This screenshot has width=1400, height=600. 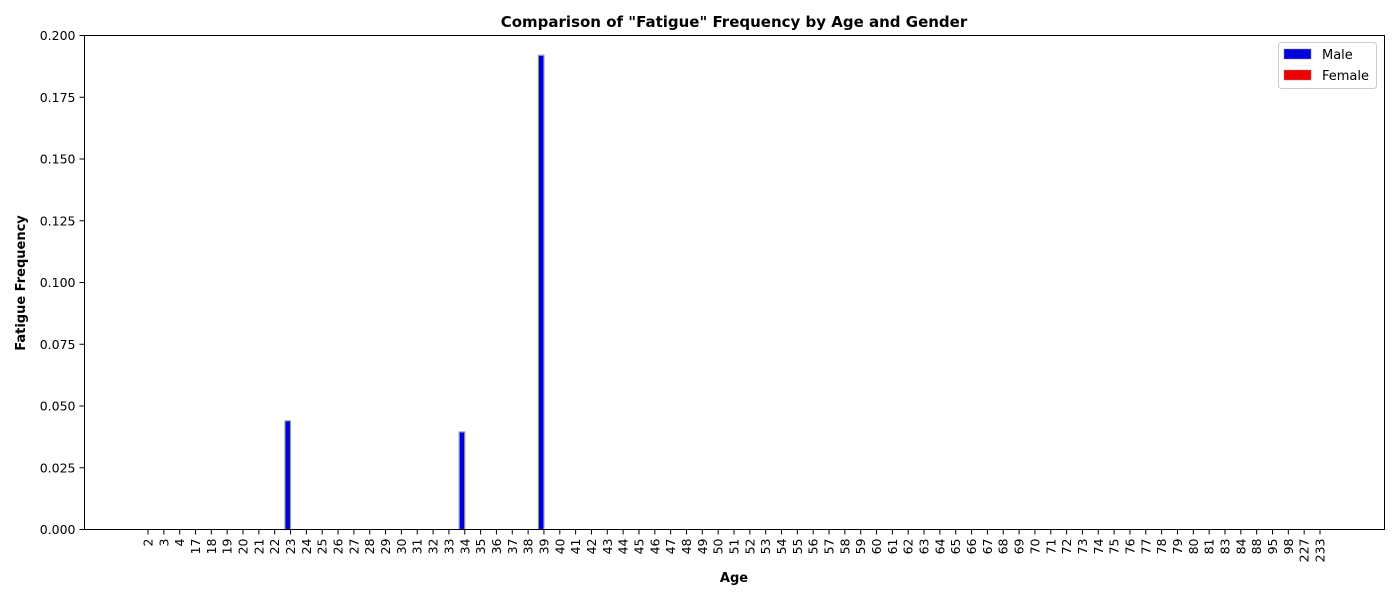 What do you see at coordinates (987, 547) in the screenshot?
I see `x-tick-label: 67` at bounding box center [987, 547].